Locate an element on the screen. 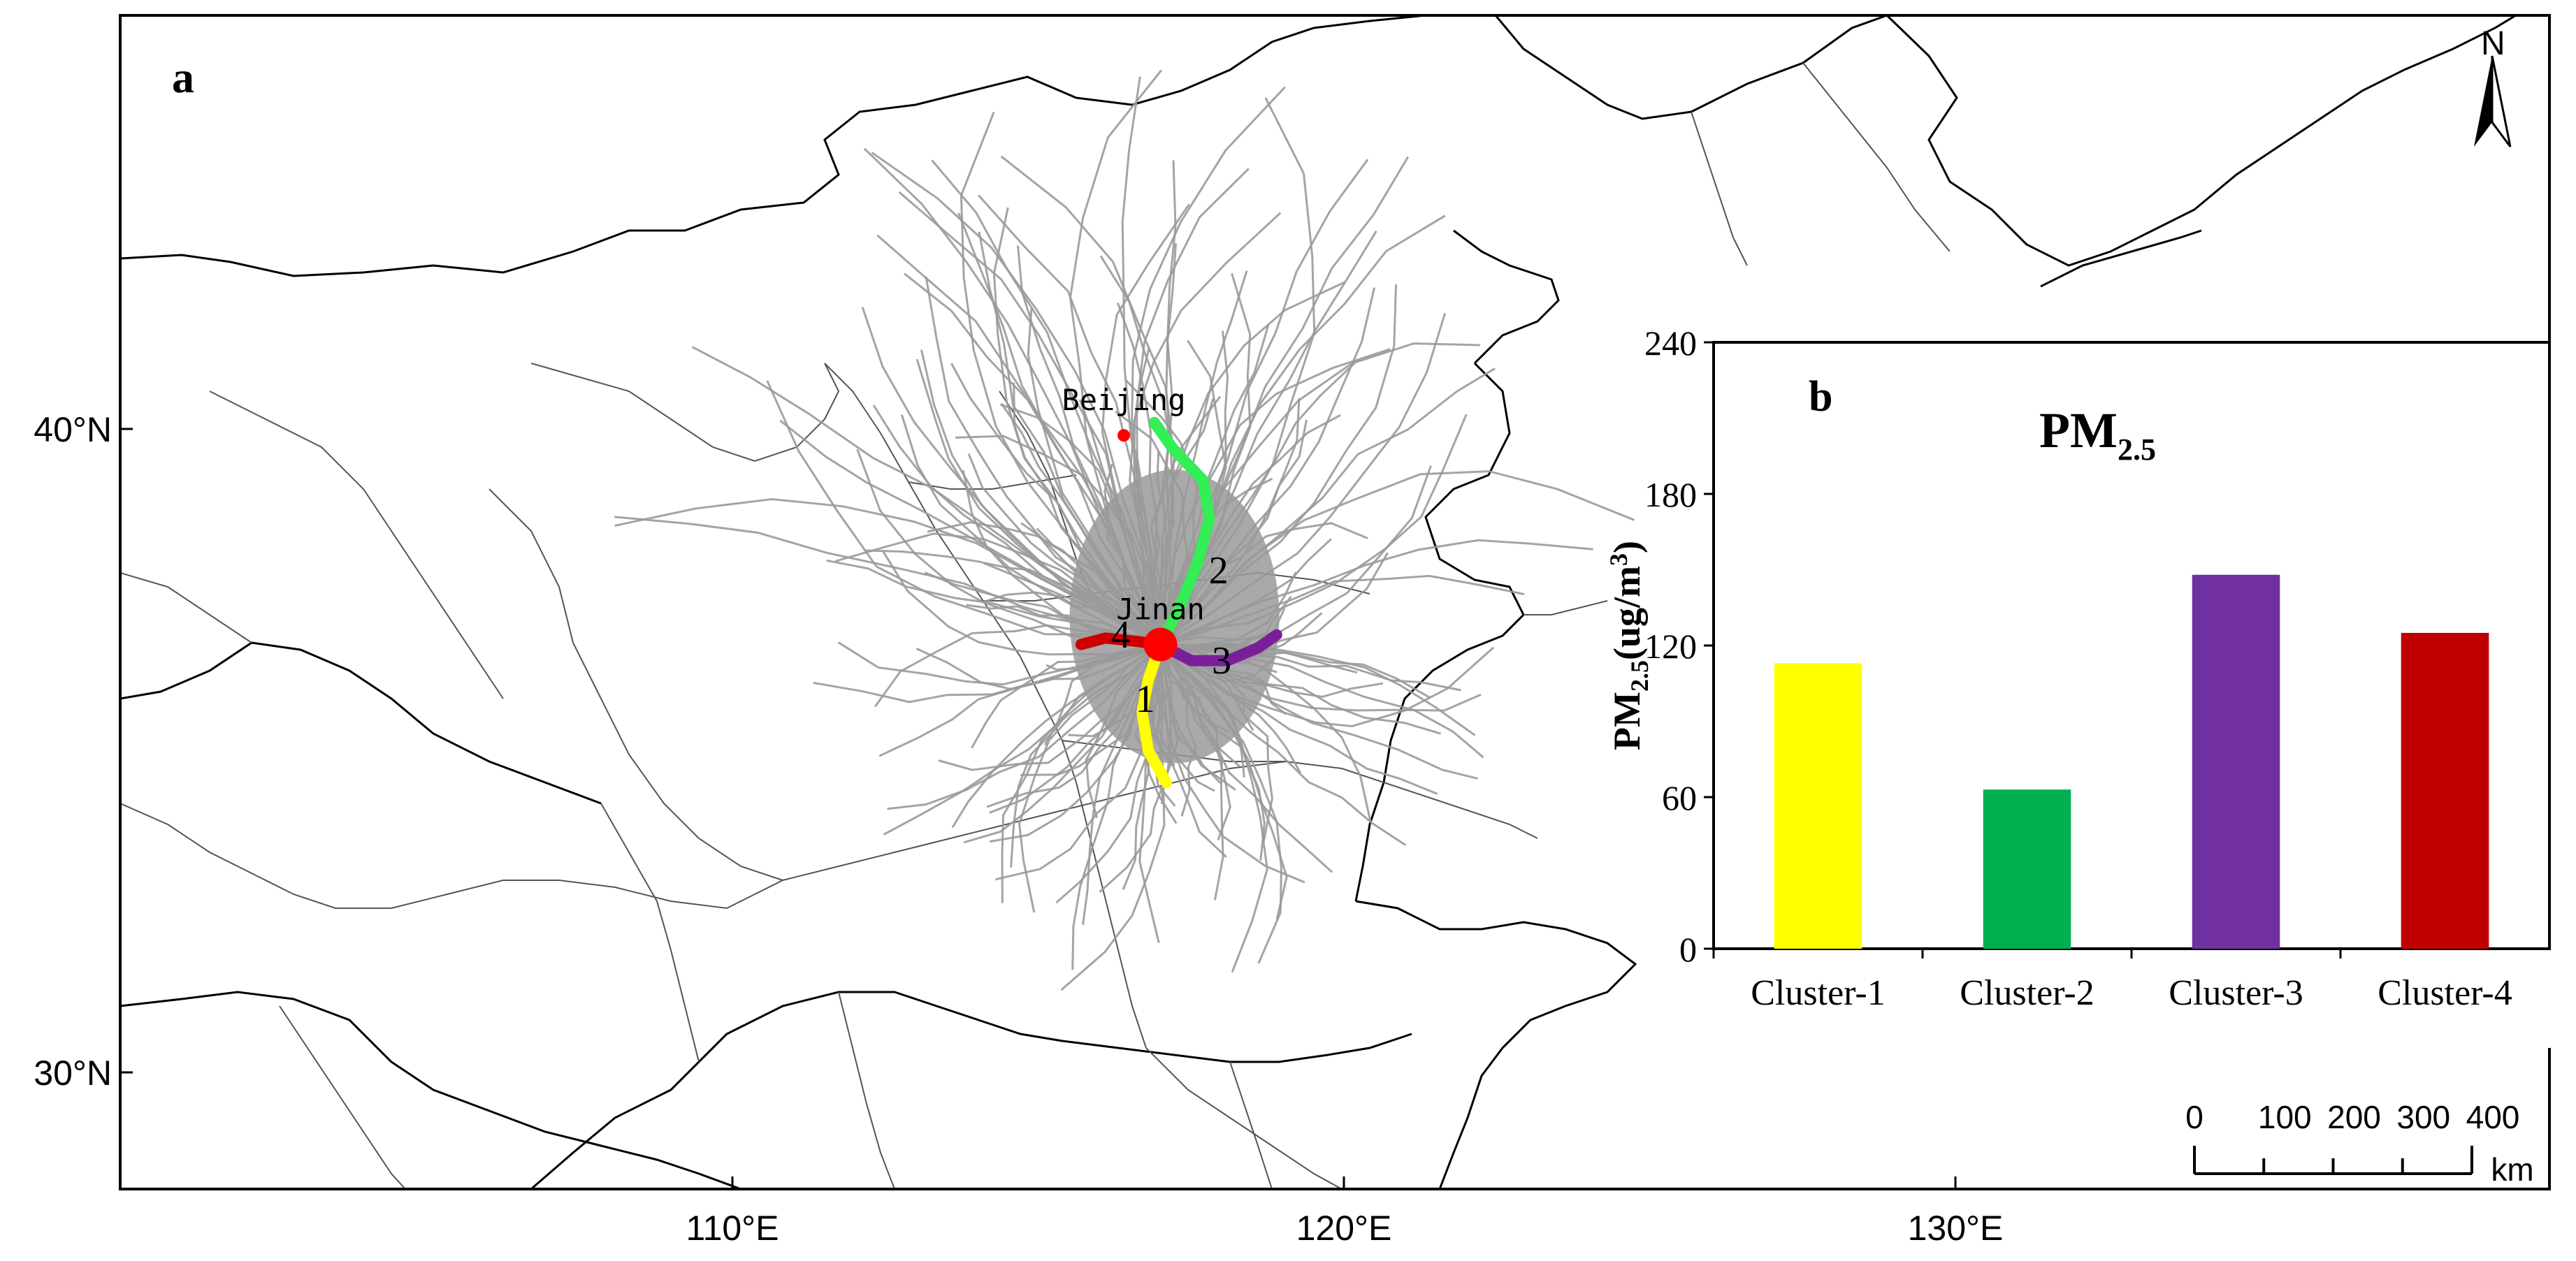  chart-y-tick-label: 120 is located at coordinates (1671, 646).